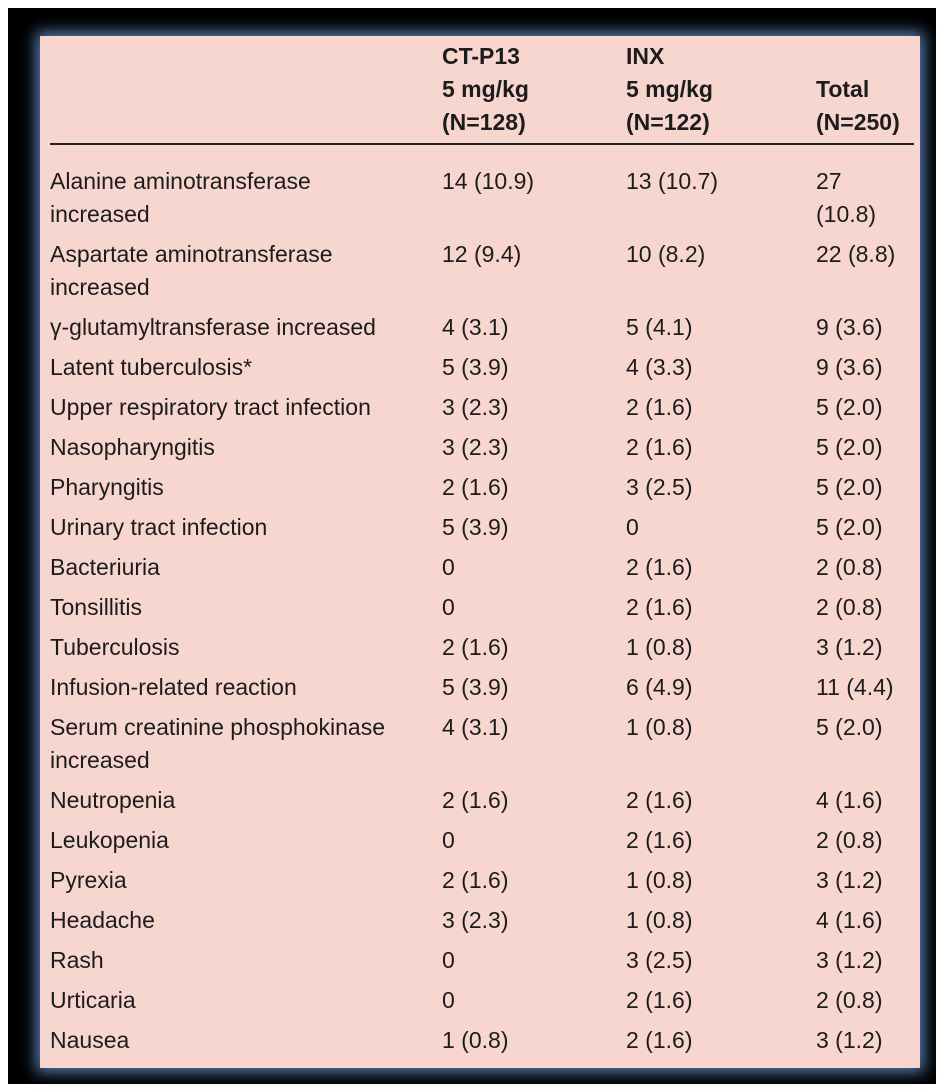 The height and width of the screenshot is (1092, 944). What do you see at coordinates (721, 691) in the screenshot?
I see `cell-inx: 6 (4.9)` at bounding box center [721, 691].